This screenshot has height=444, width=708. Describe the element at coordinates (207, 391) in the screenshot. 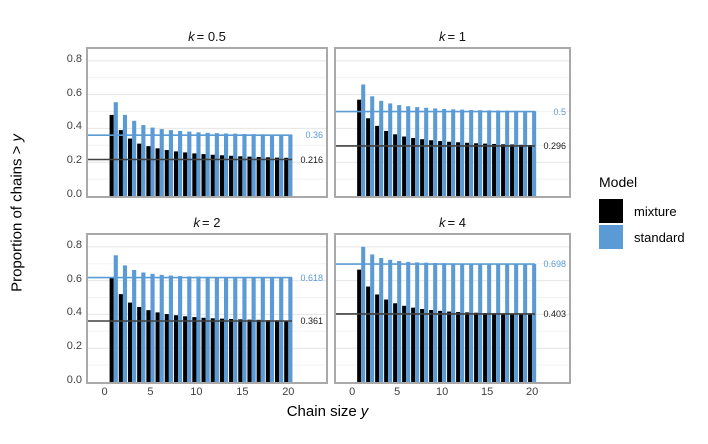

I see `x-tick-labels-left: 0 5 10 15 20` at that location.